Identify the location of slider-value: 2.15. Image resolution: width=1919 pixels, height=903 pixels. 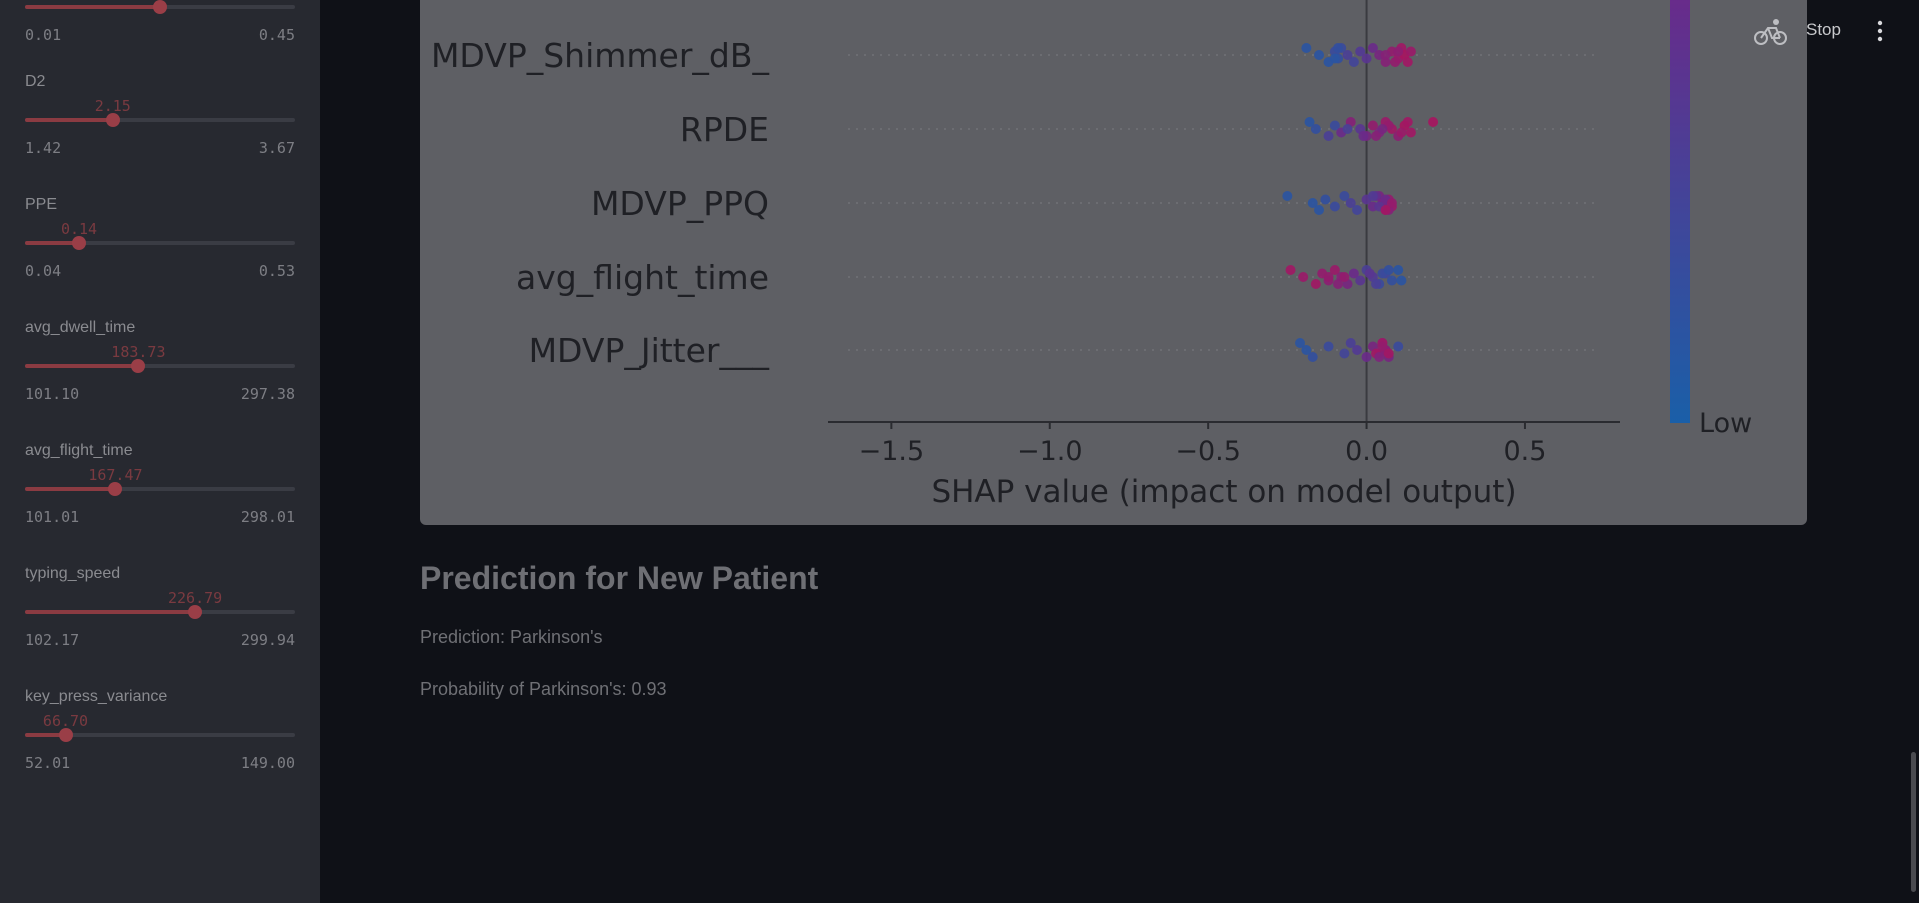
(112, 106).